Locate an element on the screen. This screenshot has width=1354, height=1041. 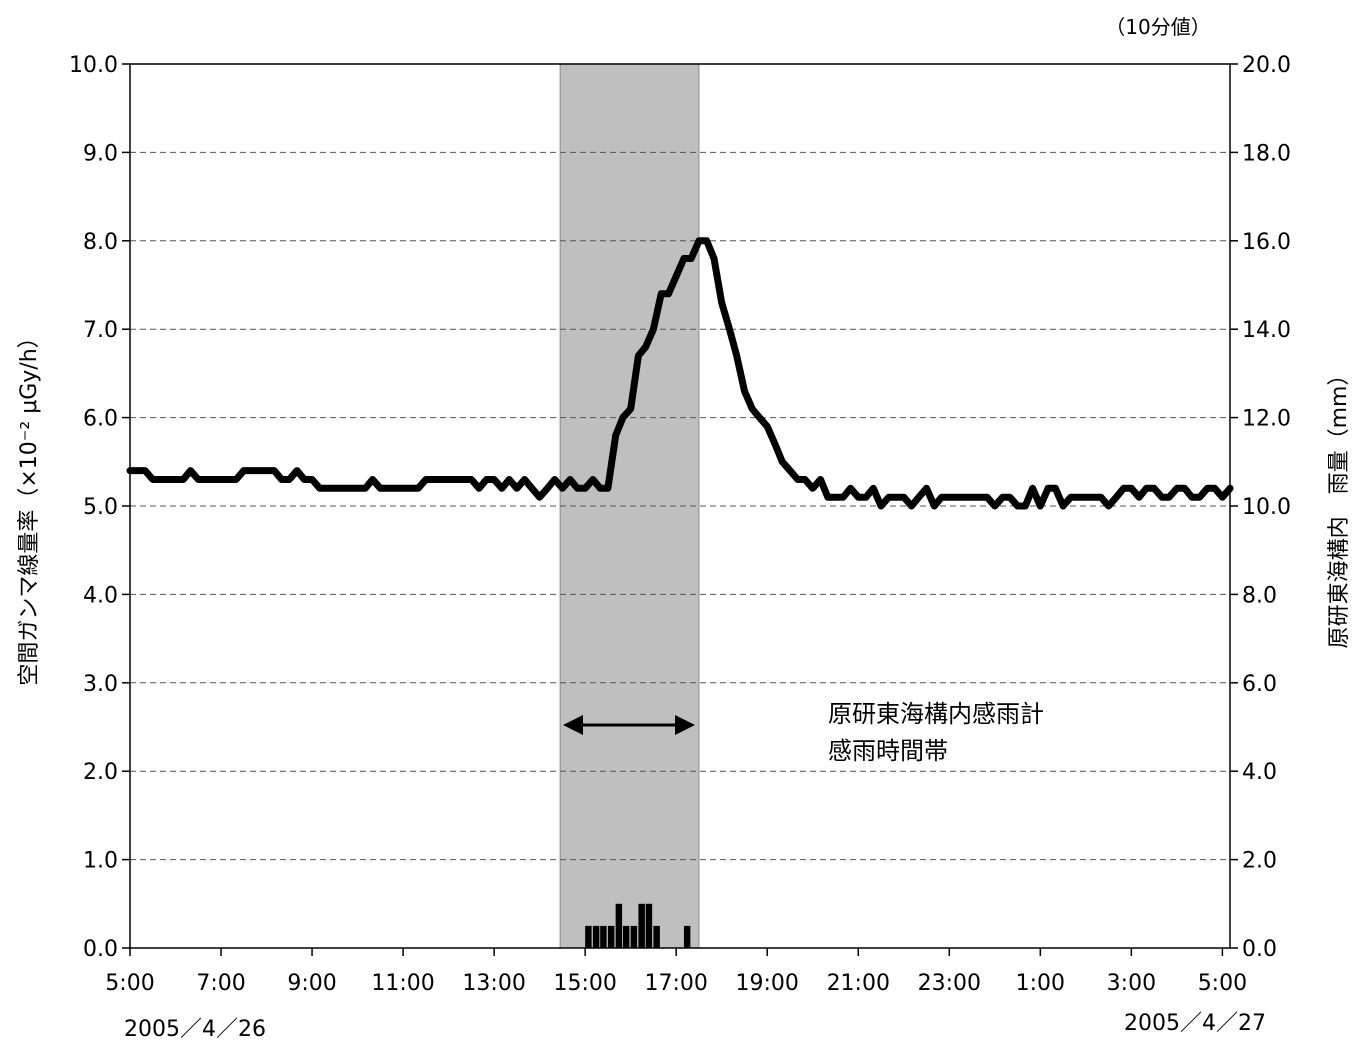
y-right-tick-label: 12.0 is located at coordinates (1266, 419).